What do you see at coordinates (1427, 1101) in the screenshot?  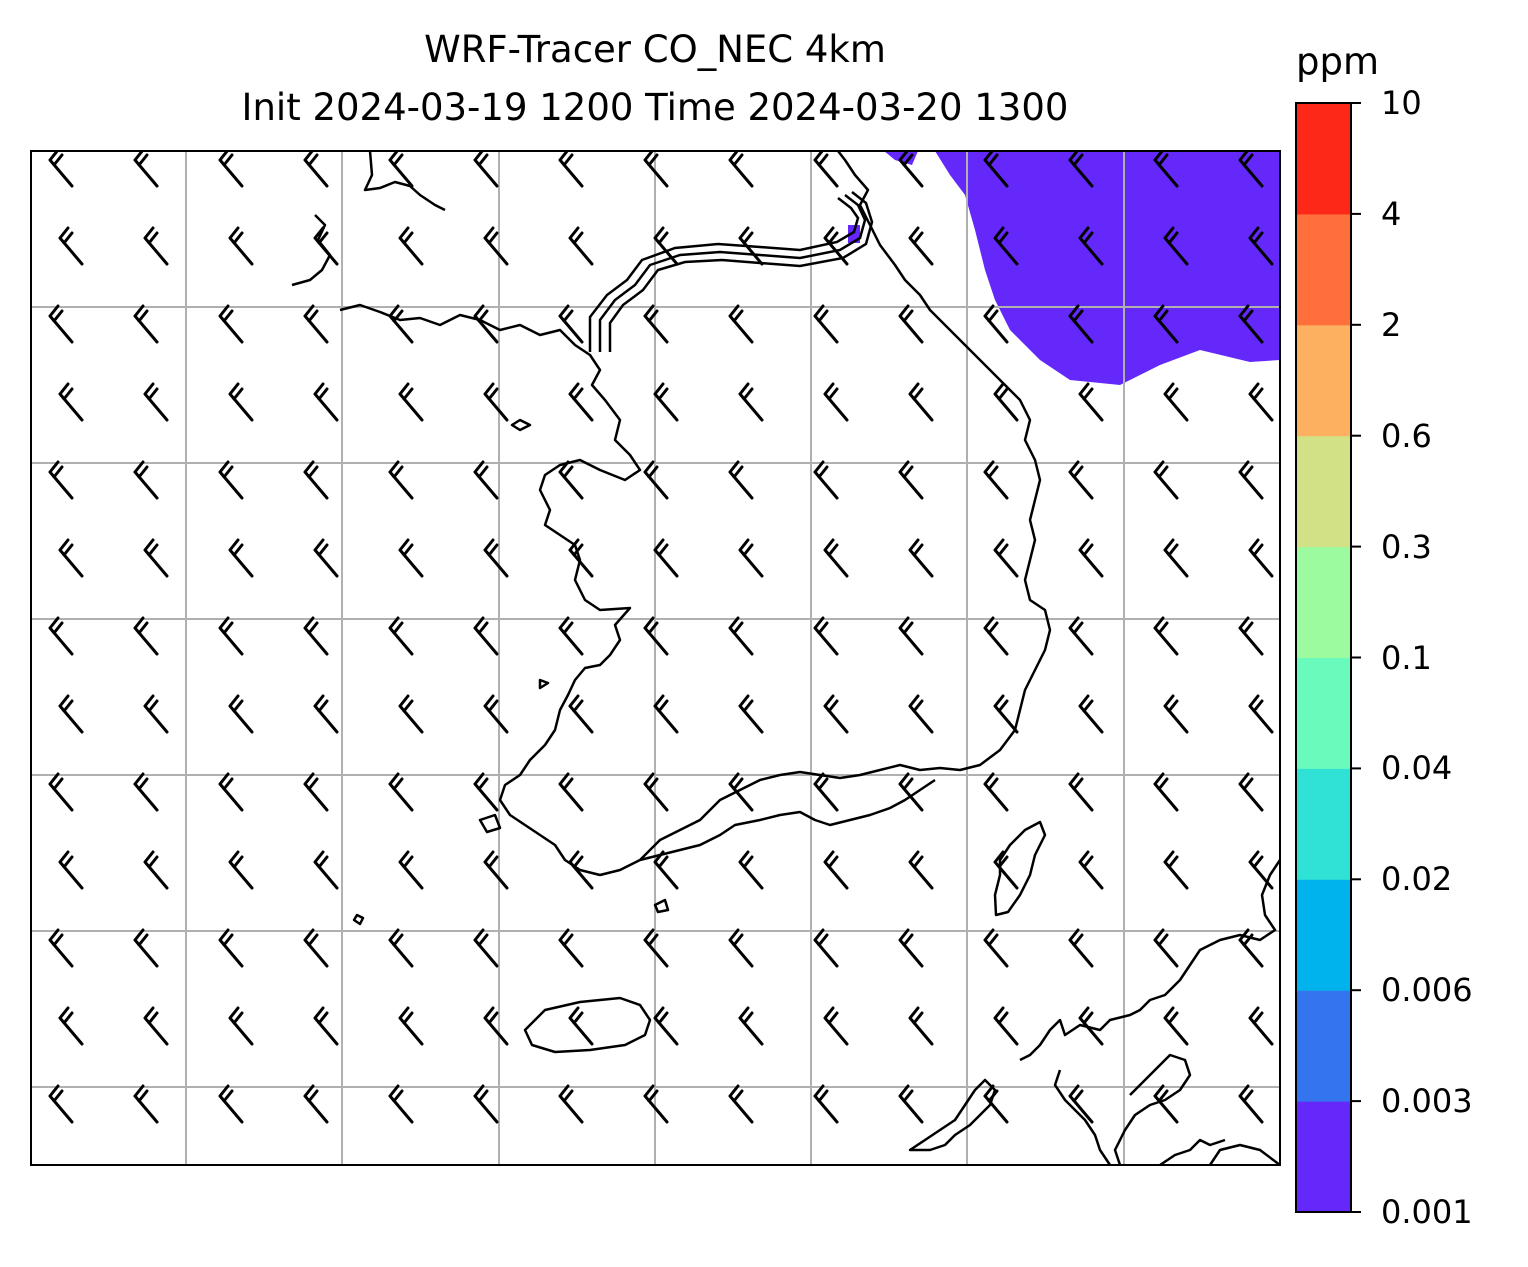 I see `colorbar-tick-label: 0.003` at bounding box center [1427, 1101].